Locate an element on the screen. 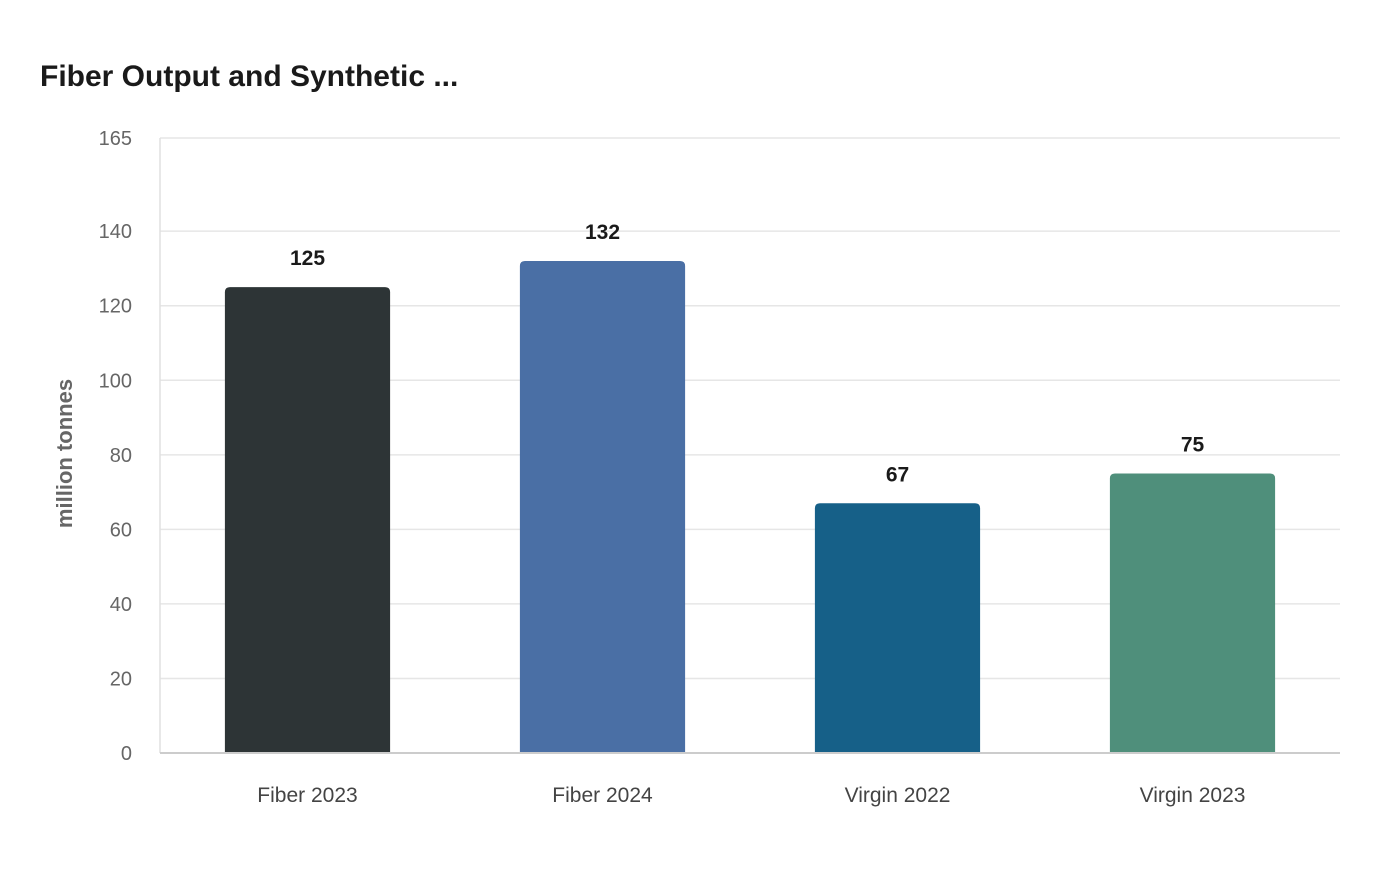  data-label: 67 is located at coordinates (897, 474).